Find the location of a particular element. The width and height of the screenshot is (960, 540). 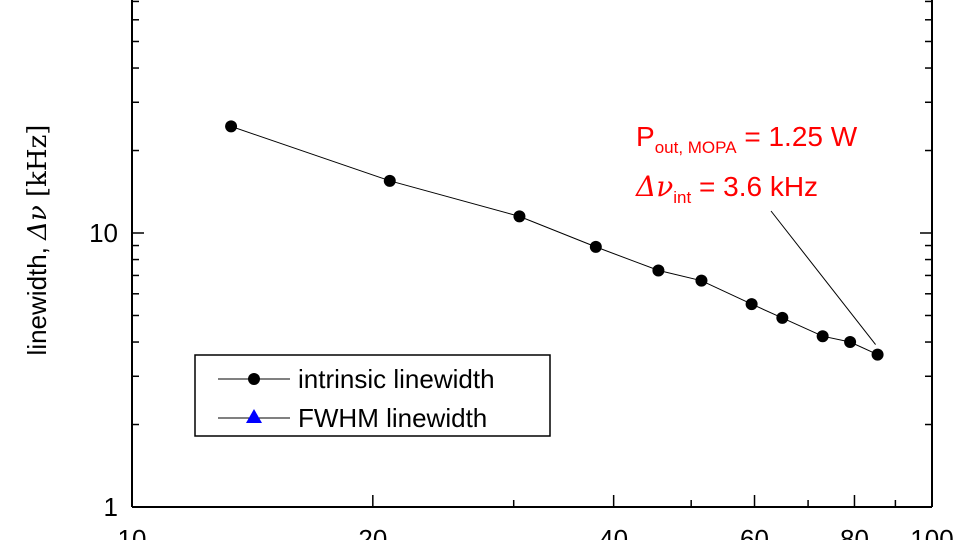

y-axis-label: linewidth, Δν [kHz] is located at coordinates (37, 240).